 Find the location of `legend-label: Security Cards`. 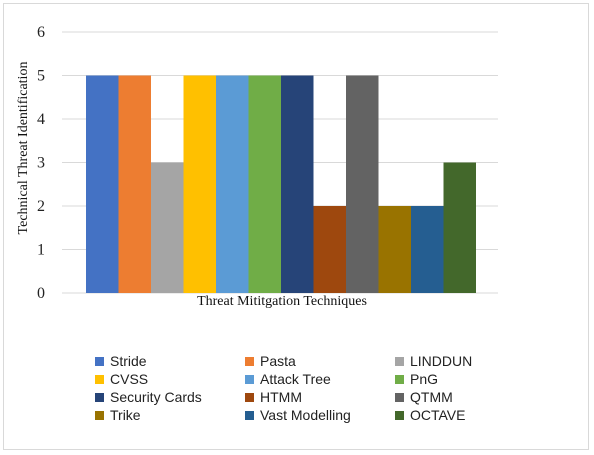

legend-label: Security Cards is located at coordinates (156, 397).